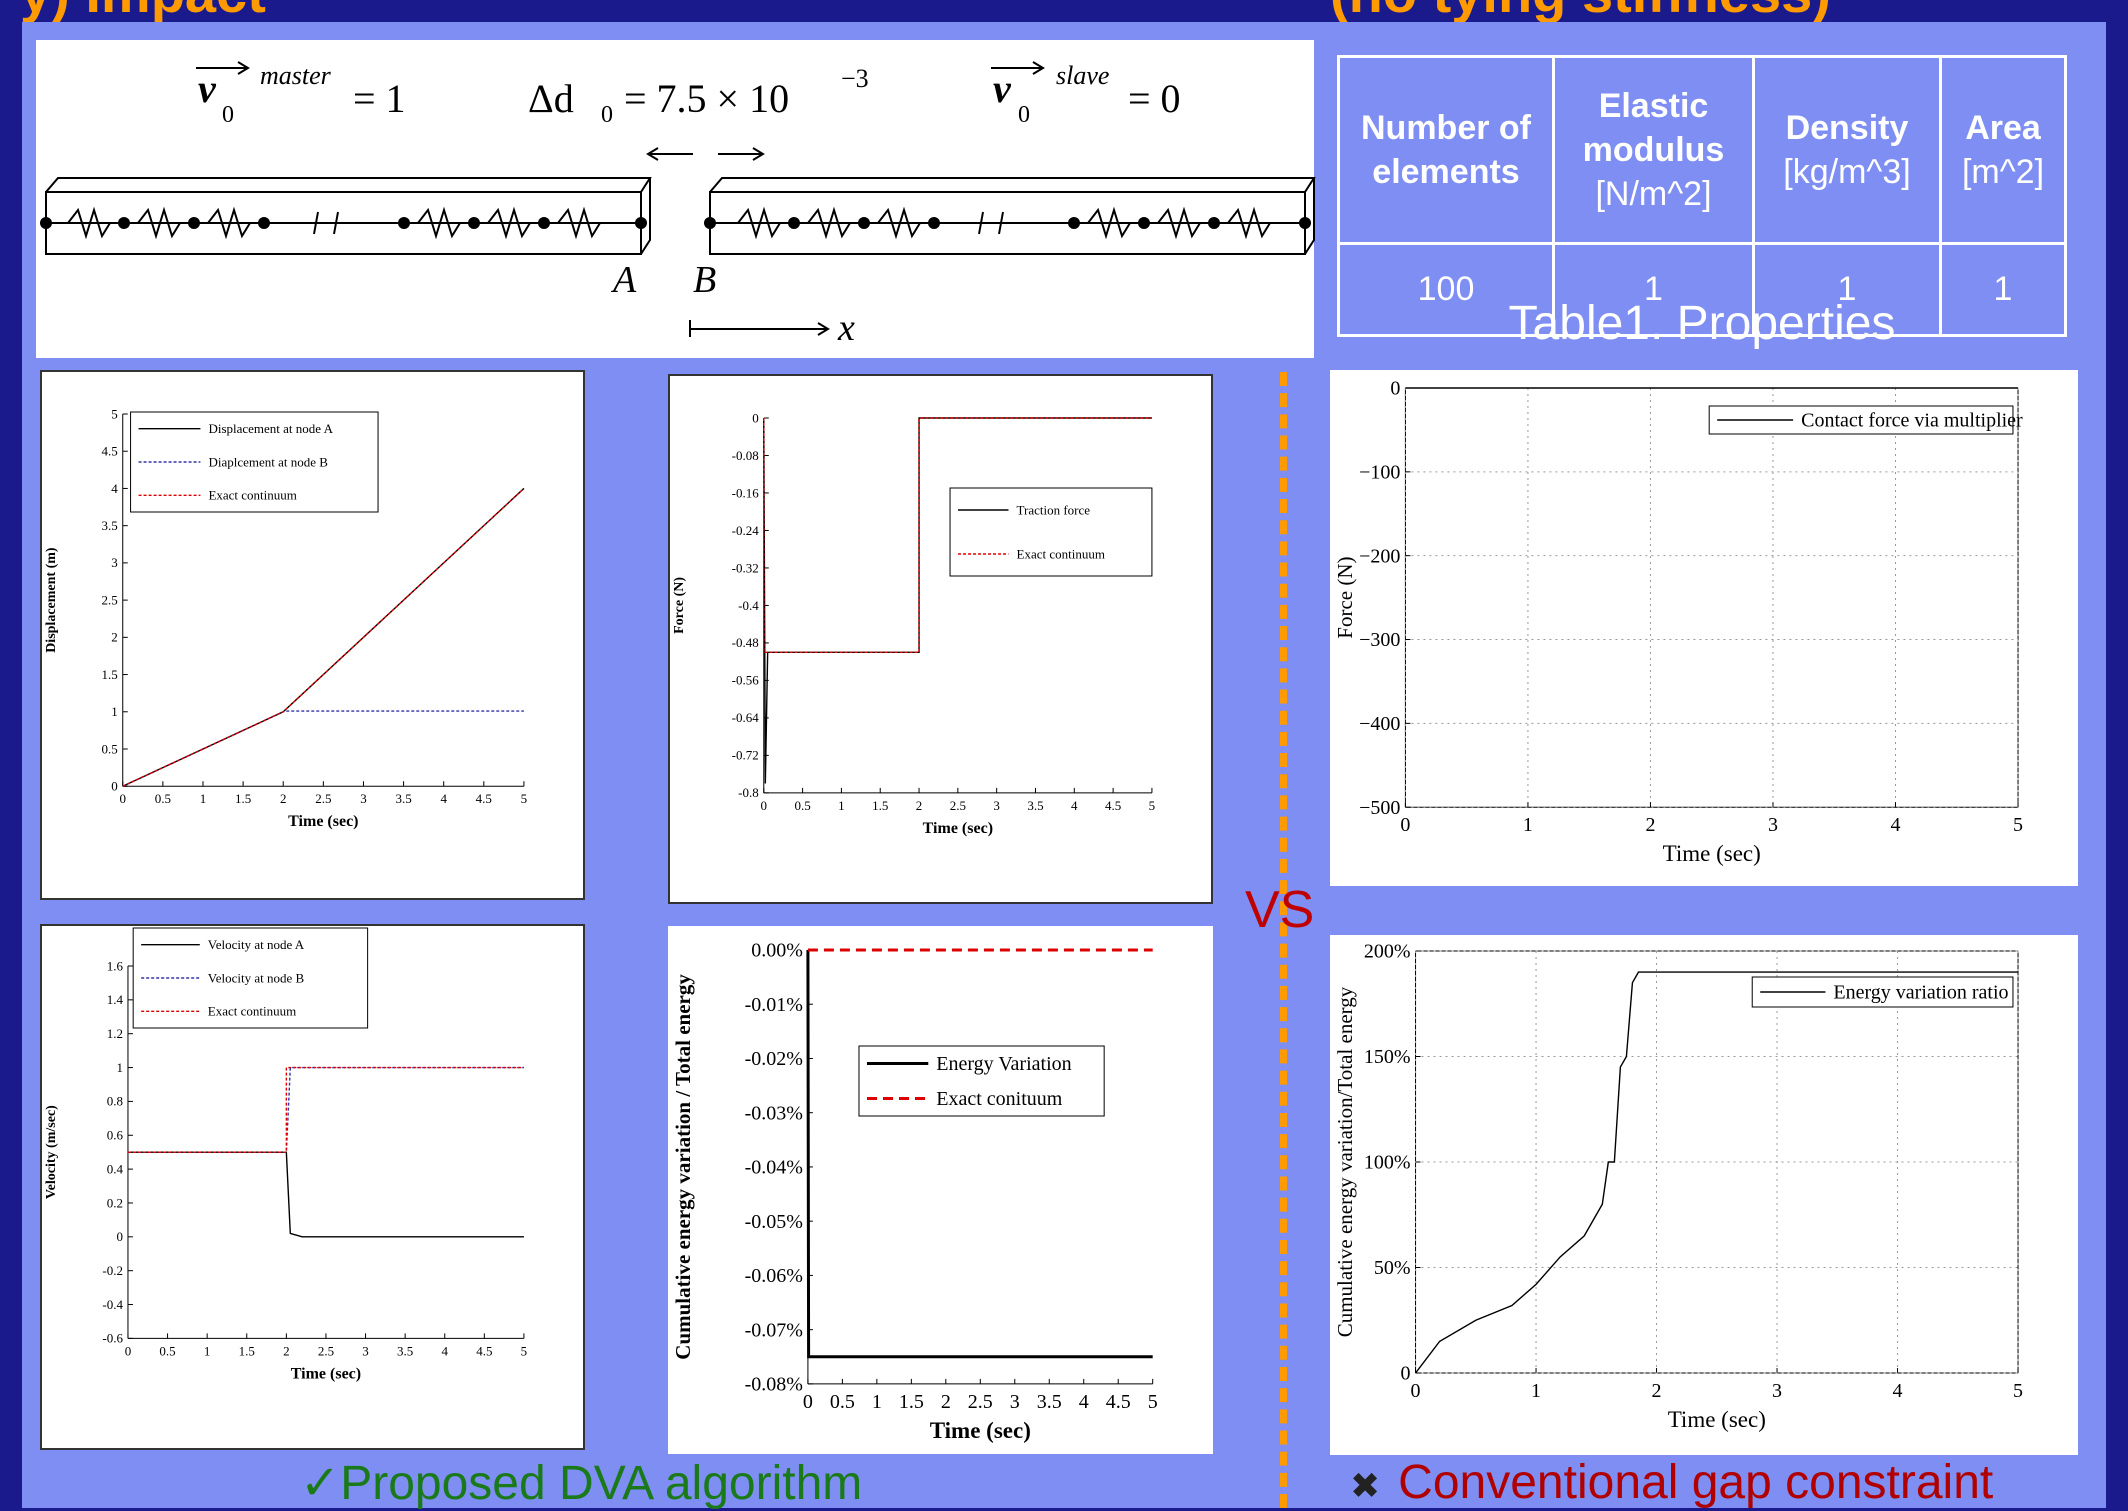 This screenshot has height=1511, width=2128. Describe the element at coordinates (842, 1402) in the screenshot. I see `energy-x-tick-label: 0.5` at that location.